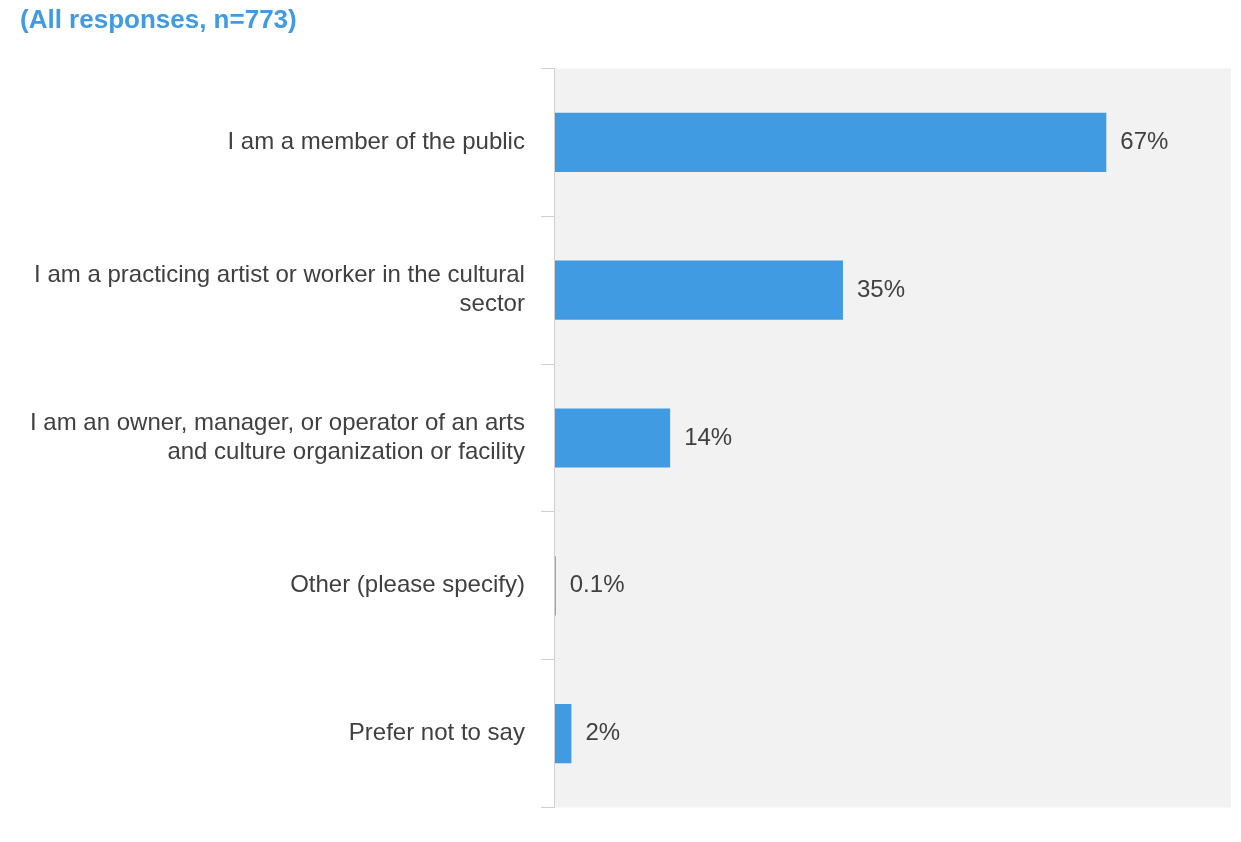 This screenshot has height=842, width=1241. Describe the element at coordinates (277, 436) in the screenshot. I see `y-tick-label: I am an owner, manager, or operator of an arts and culture organization or facility` at that location.